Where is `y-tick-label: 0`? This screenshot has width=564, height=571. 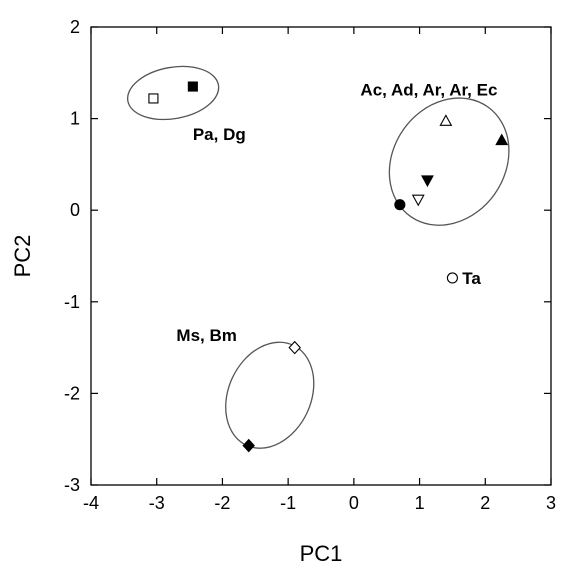
y-tick-label: 0 is located at coordinates (75, 210).